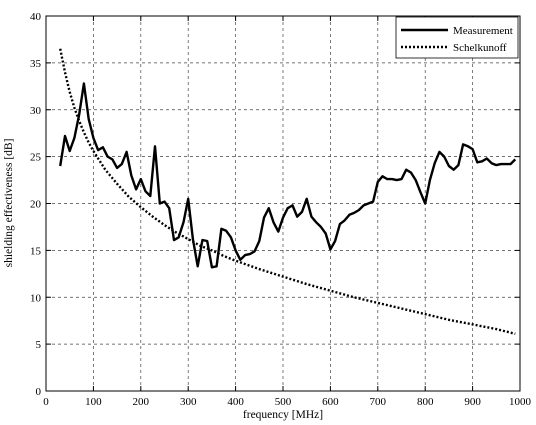 The image size is (536, 425). Describe the element at coordinates (39, 392) in the screenshot. I see `y-tick-label: 0` at that location.